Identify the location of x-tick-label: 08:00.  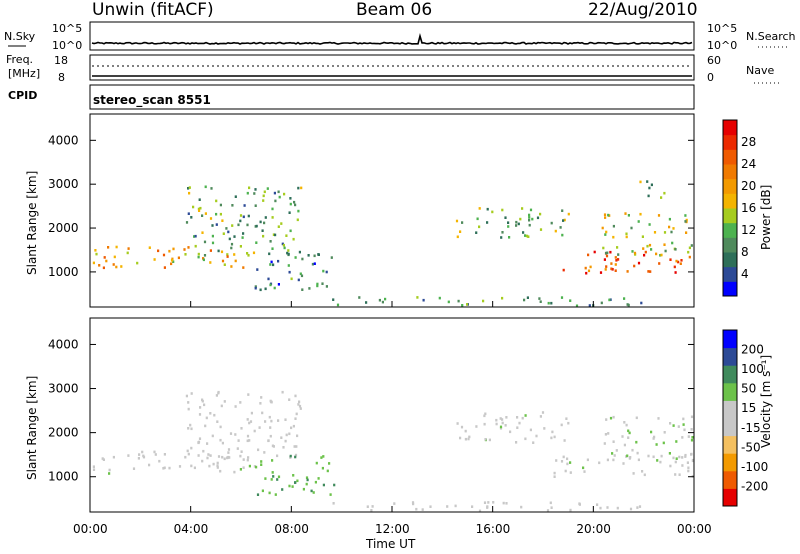
(291, 529).